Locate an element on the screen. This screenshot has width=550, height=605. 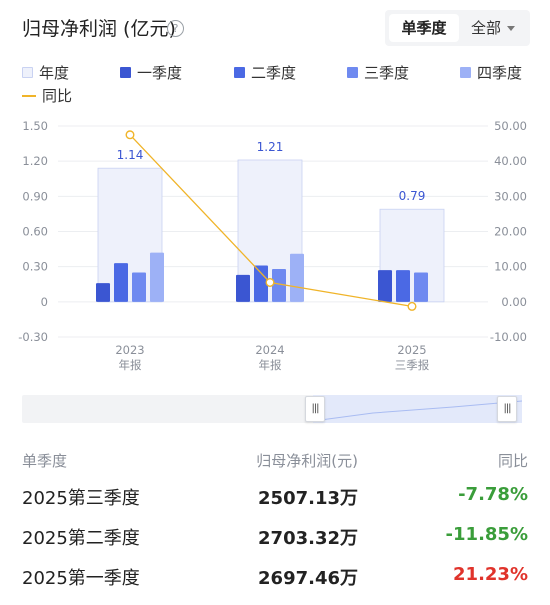
table-row: 2025第三季度 2507.13万 -7.78% is located at coordinates (275, 499).